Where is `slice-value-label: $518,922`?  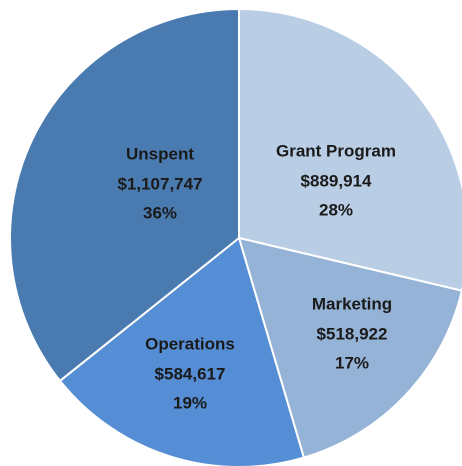
slice-value-label: $518,922 is located at coordinates (352, 333).